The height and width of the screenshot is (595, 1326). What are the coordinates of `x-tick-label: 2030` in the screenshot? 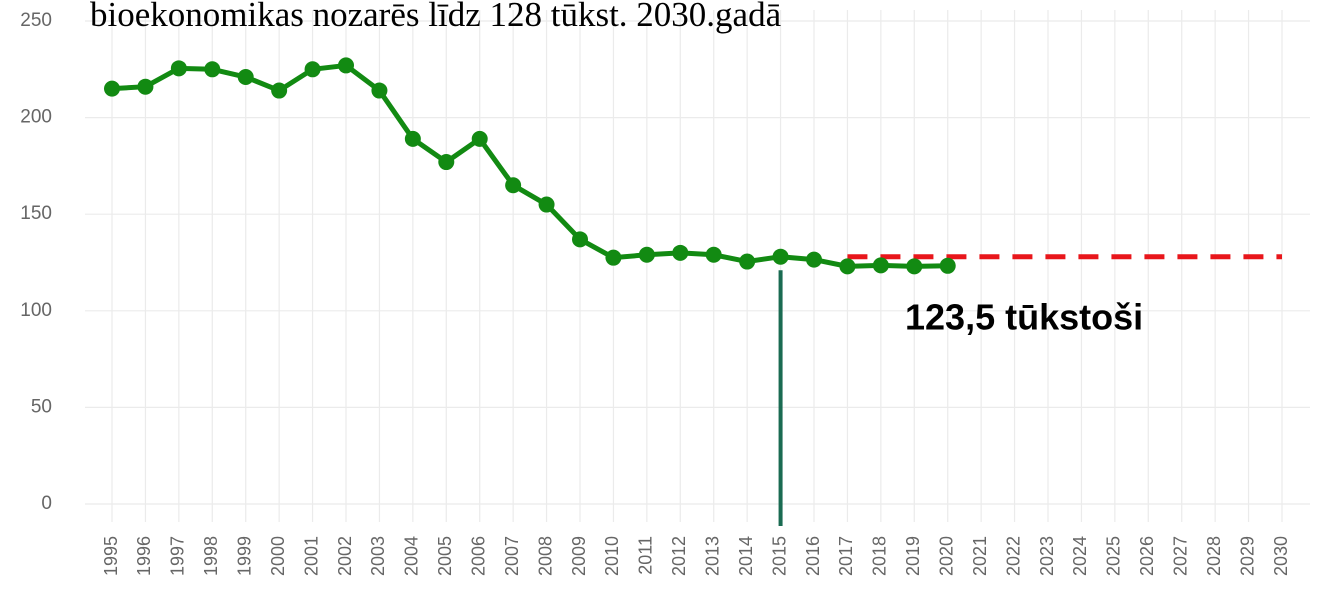 It's located at (1281, 556).